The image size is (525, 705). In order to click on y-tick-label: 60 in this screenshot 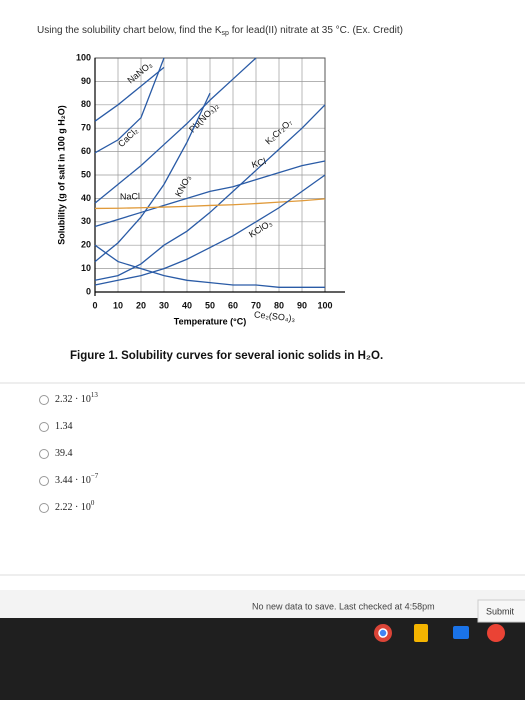, I will do `click(86, 151)`.